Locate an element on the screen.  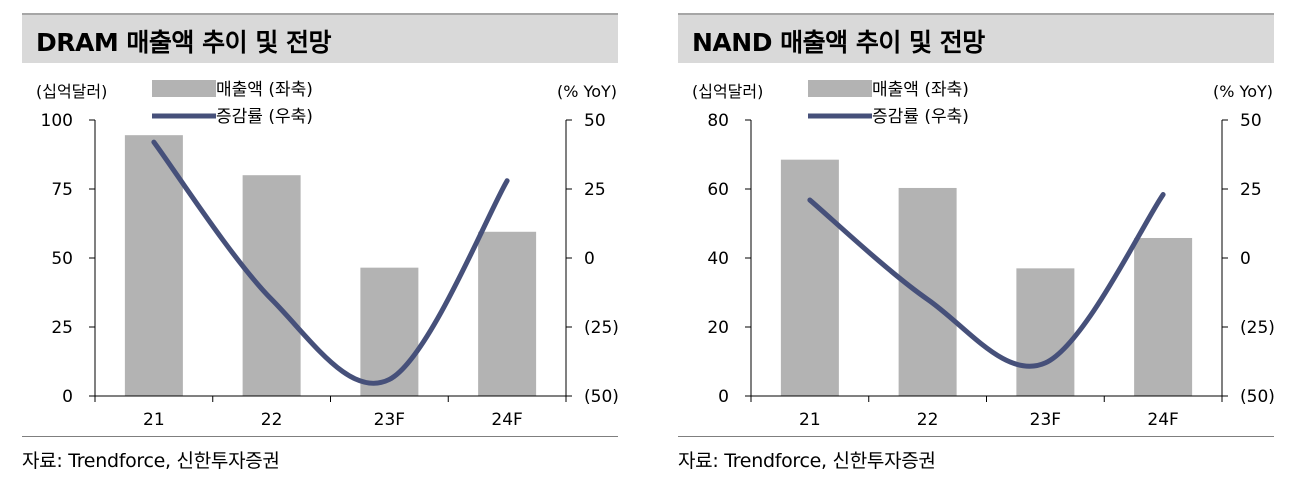
chart-title-bar: NAND 매출액 추이 및 전망 is located at coordinates (976, 38).